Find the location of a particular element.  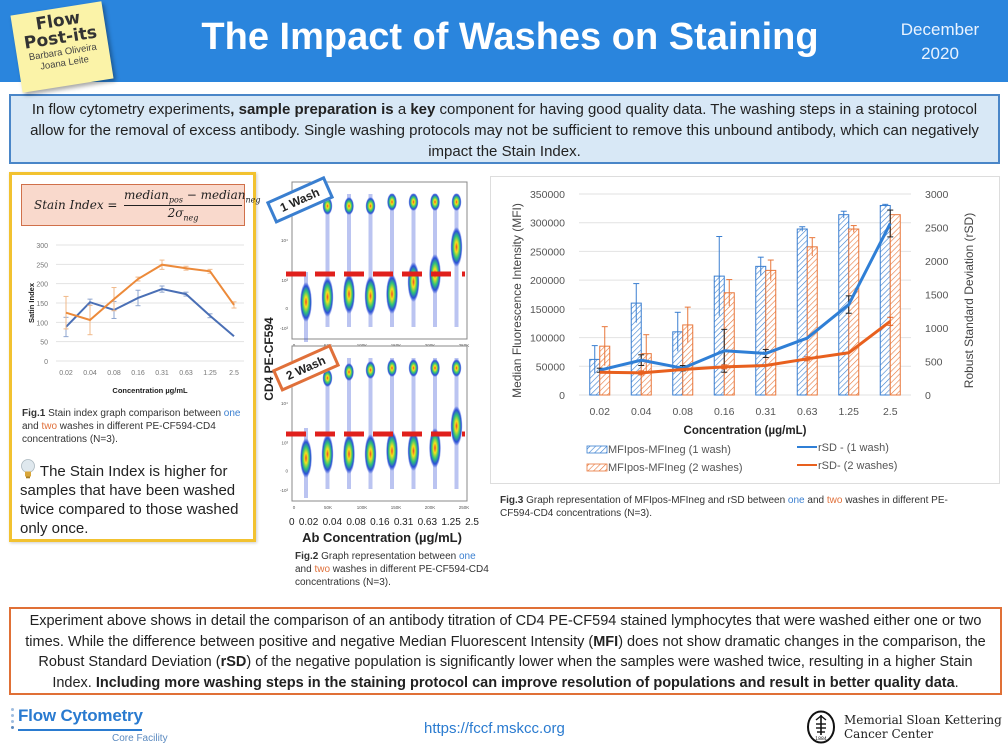

flow-x-tick: 150K is located at coordinates (396, 507).